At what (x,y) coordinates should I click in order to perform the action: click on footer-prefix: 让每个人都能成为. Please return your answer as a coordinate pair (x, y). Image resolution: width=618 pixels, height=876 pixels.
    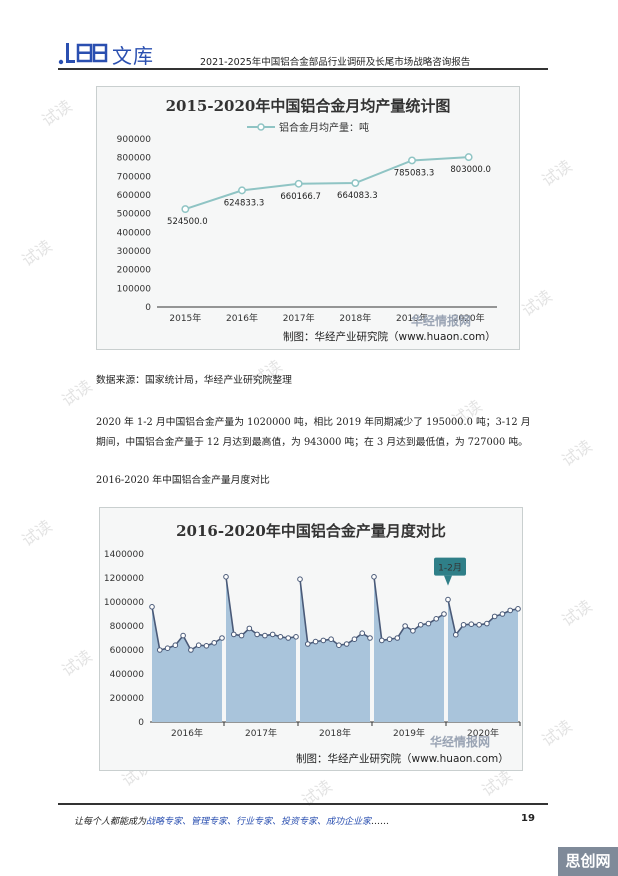
    Looking at the image, I should click on (110, 822).